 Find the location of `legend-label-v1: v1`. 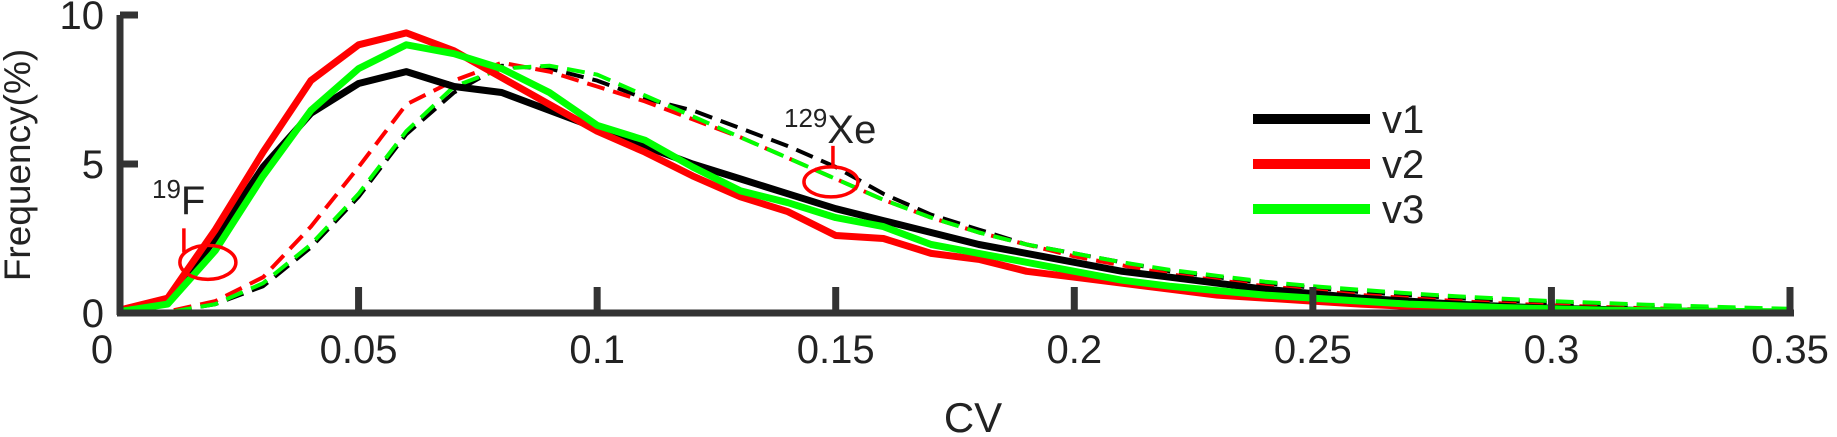

legend-label-v1: v1 is located at coordinates (1403, 120).